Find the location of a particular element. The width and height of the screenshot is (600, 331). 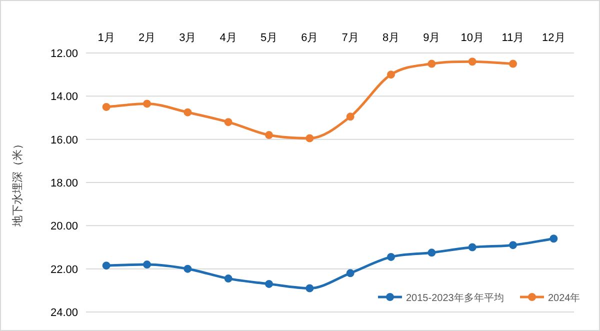

x-tick-label: 4月 is located at coordinates (228, 38).